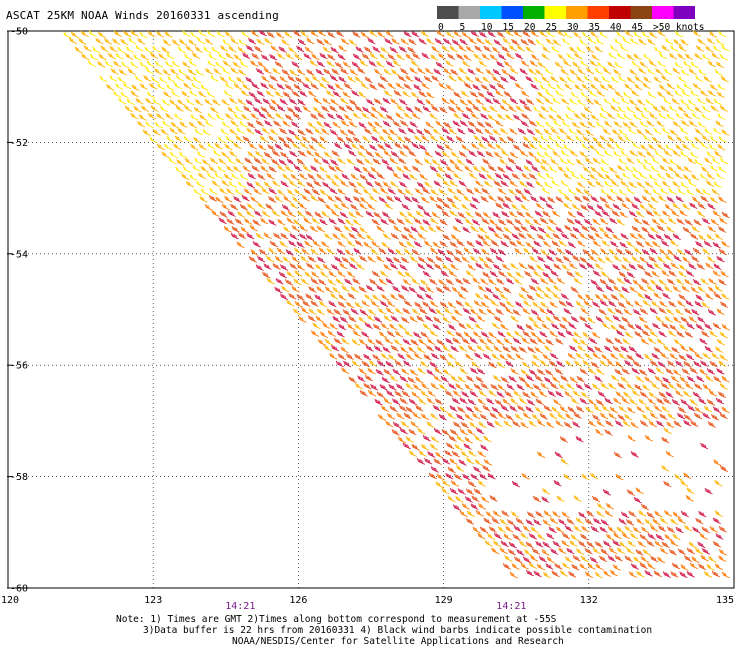 This screenshot has width=740, height=650. What do you see at coordinates (589, 600) in the screenshot?
I see `x-tick-label: 132` at bounding box center [589, 600].